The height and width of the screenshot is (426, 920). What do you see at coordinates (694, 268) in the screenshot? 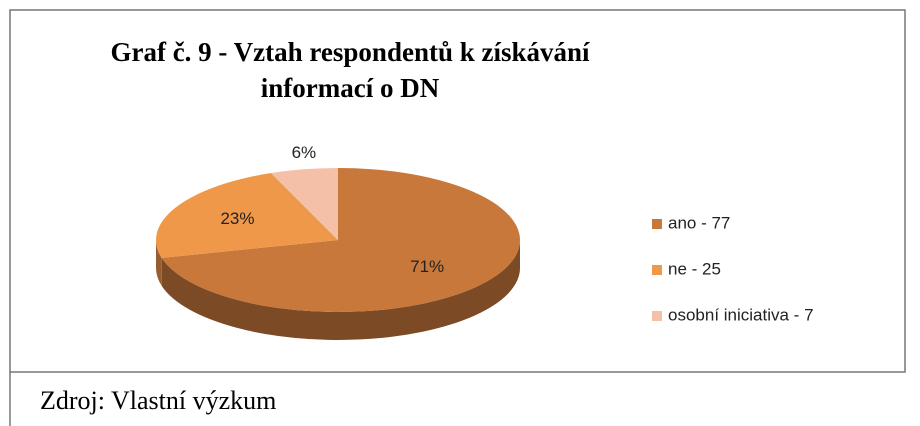
I see `legend-label: ne - 25` at bounding box center [694, 268].